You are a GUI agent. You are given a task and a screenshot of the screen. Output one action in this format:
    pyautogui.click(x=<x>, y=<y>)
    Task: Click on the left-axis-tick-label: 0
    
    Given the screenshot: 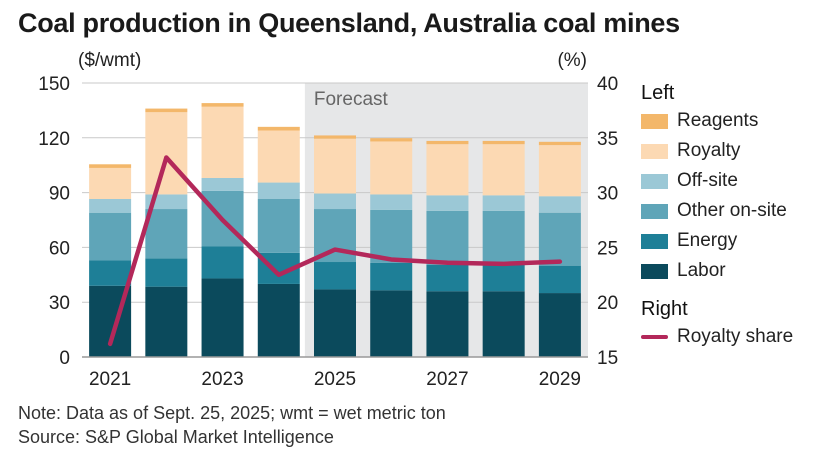 What is the action you would take?
    pyautogui.click(x=64, y=358)
    